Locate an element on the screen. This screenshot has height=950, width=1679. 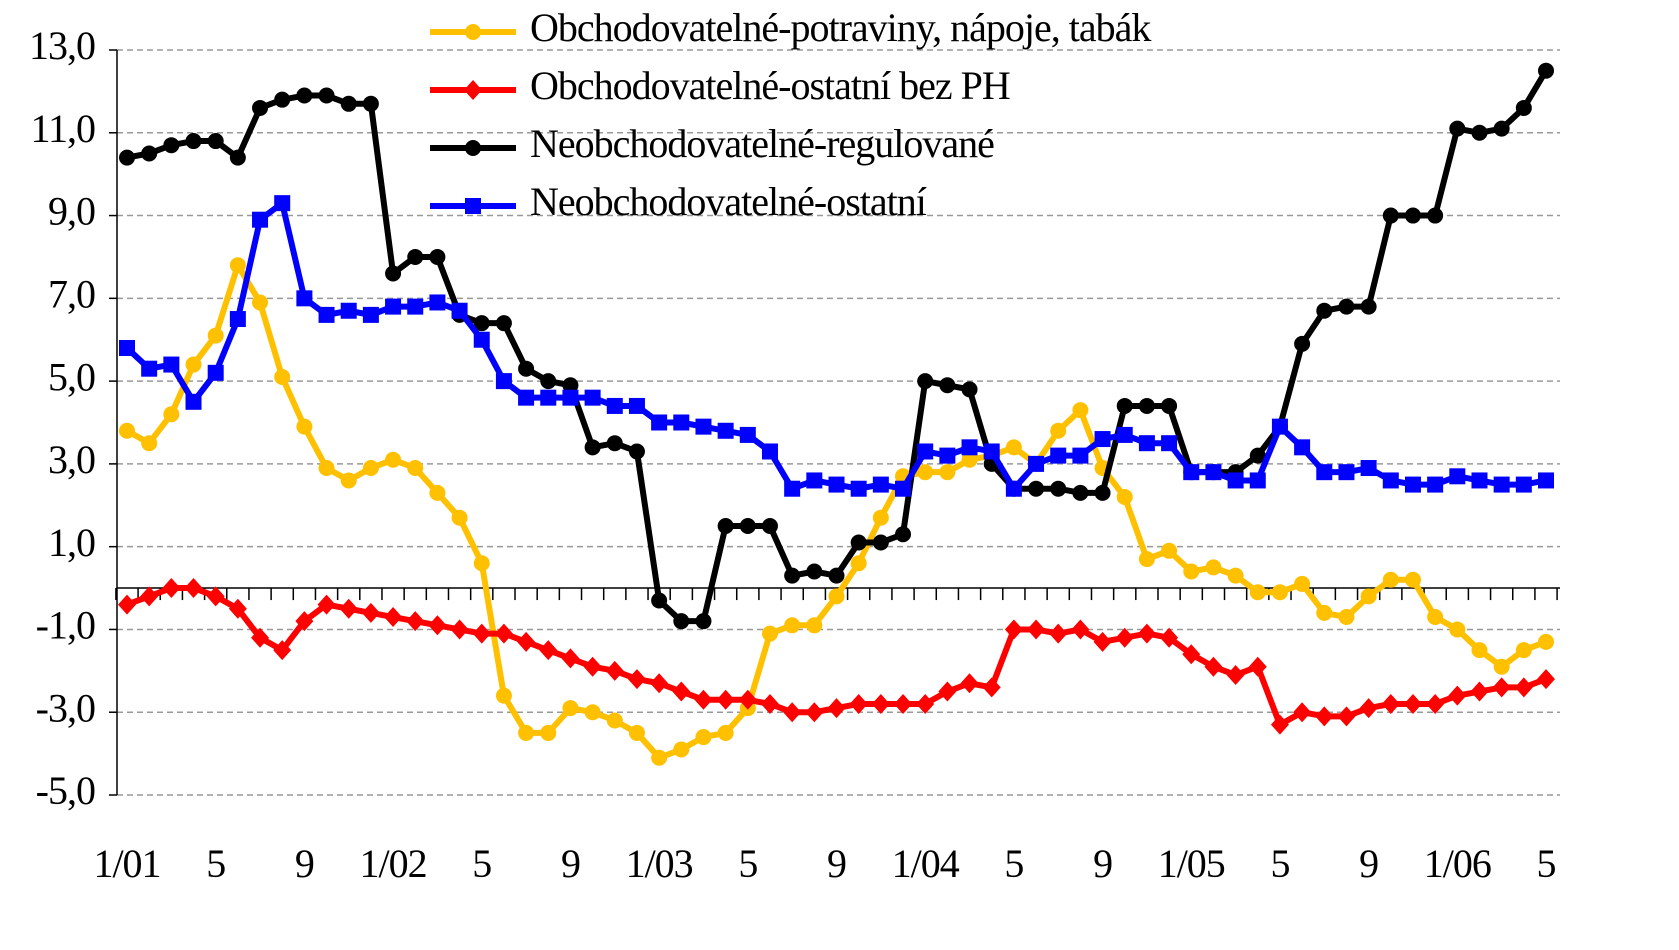
x-tick-label: 1/03 is located at coordinates (659, 863).